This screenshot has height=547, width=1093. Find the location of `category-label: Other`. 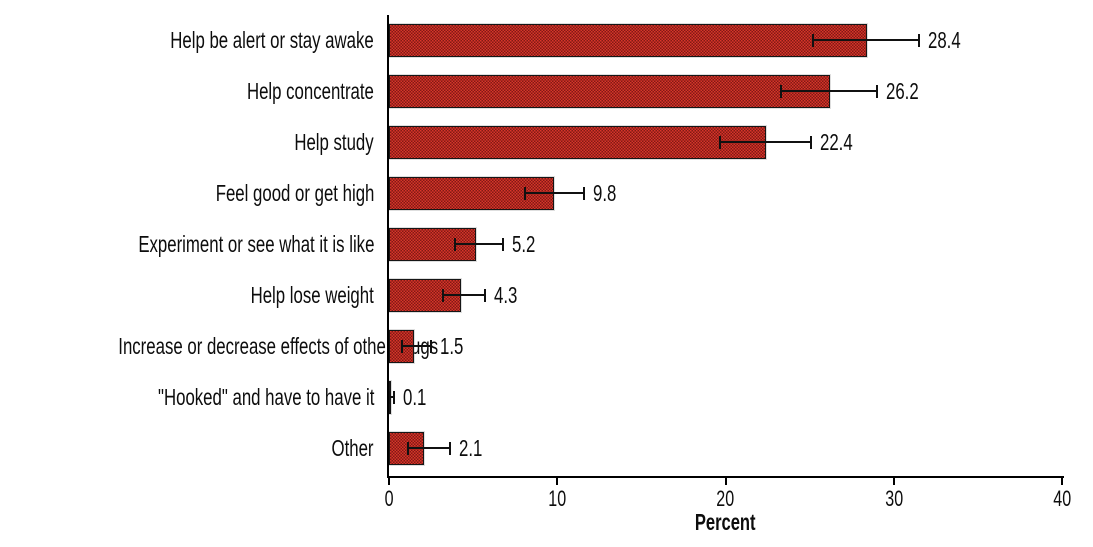

category-label: Other is located at coordinates (187, 448).